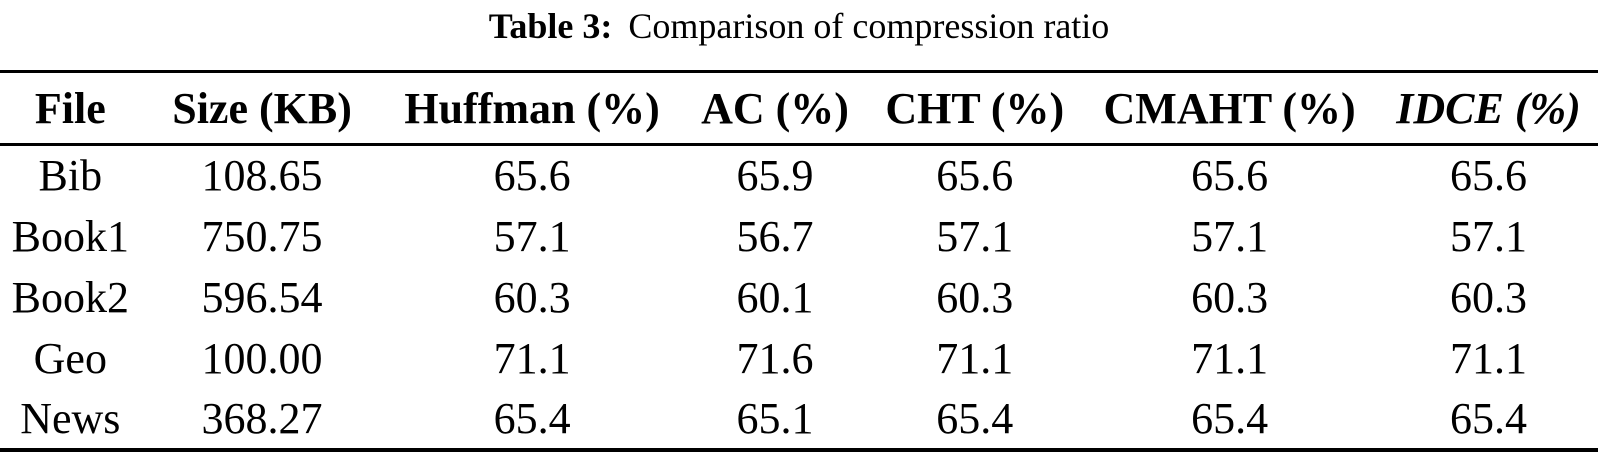 Image resolution: width=1598 pixels, height=457 pixels. I want to click on size-cell: 596.54, so click(262, 297).